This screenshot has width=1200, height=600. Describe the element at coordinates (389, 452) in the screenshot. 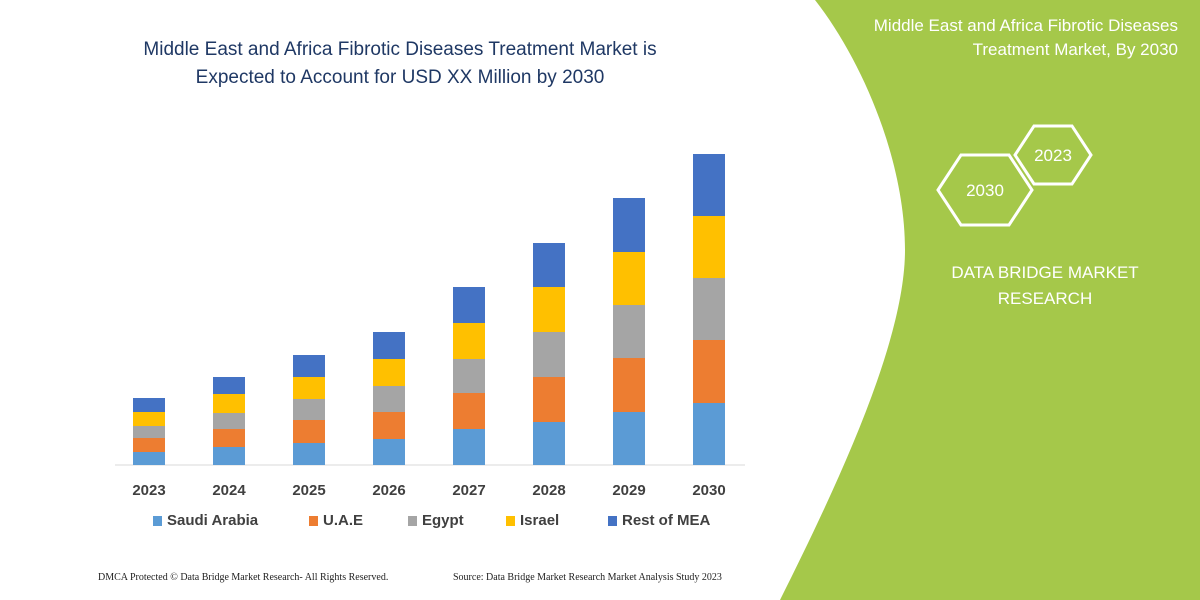

I see `bar-segment-saudi-arabia-2026` at that location.